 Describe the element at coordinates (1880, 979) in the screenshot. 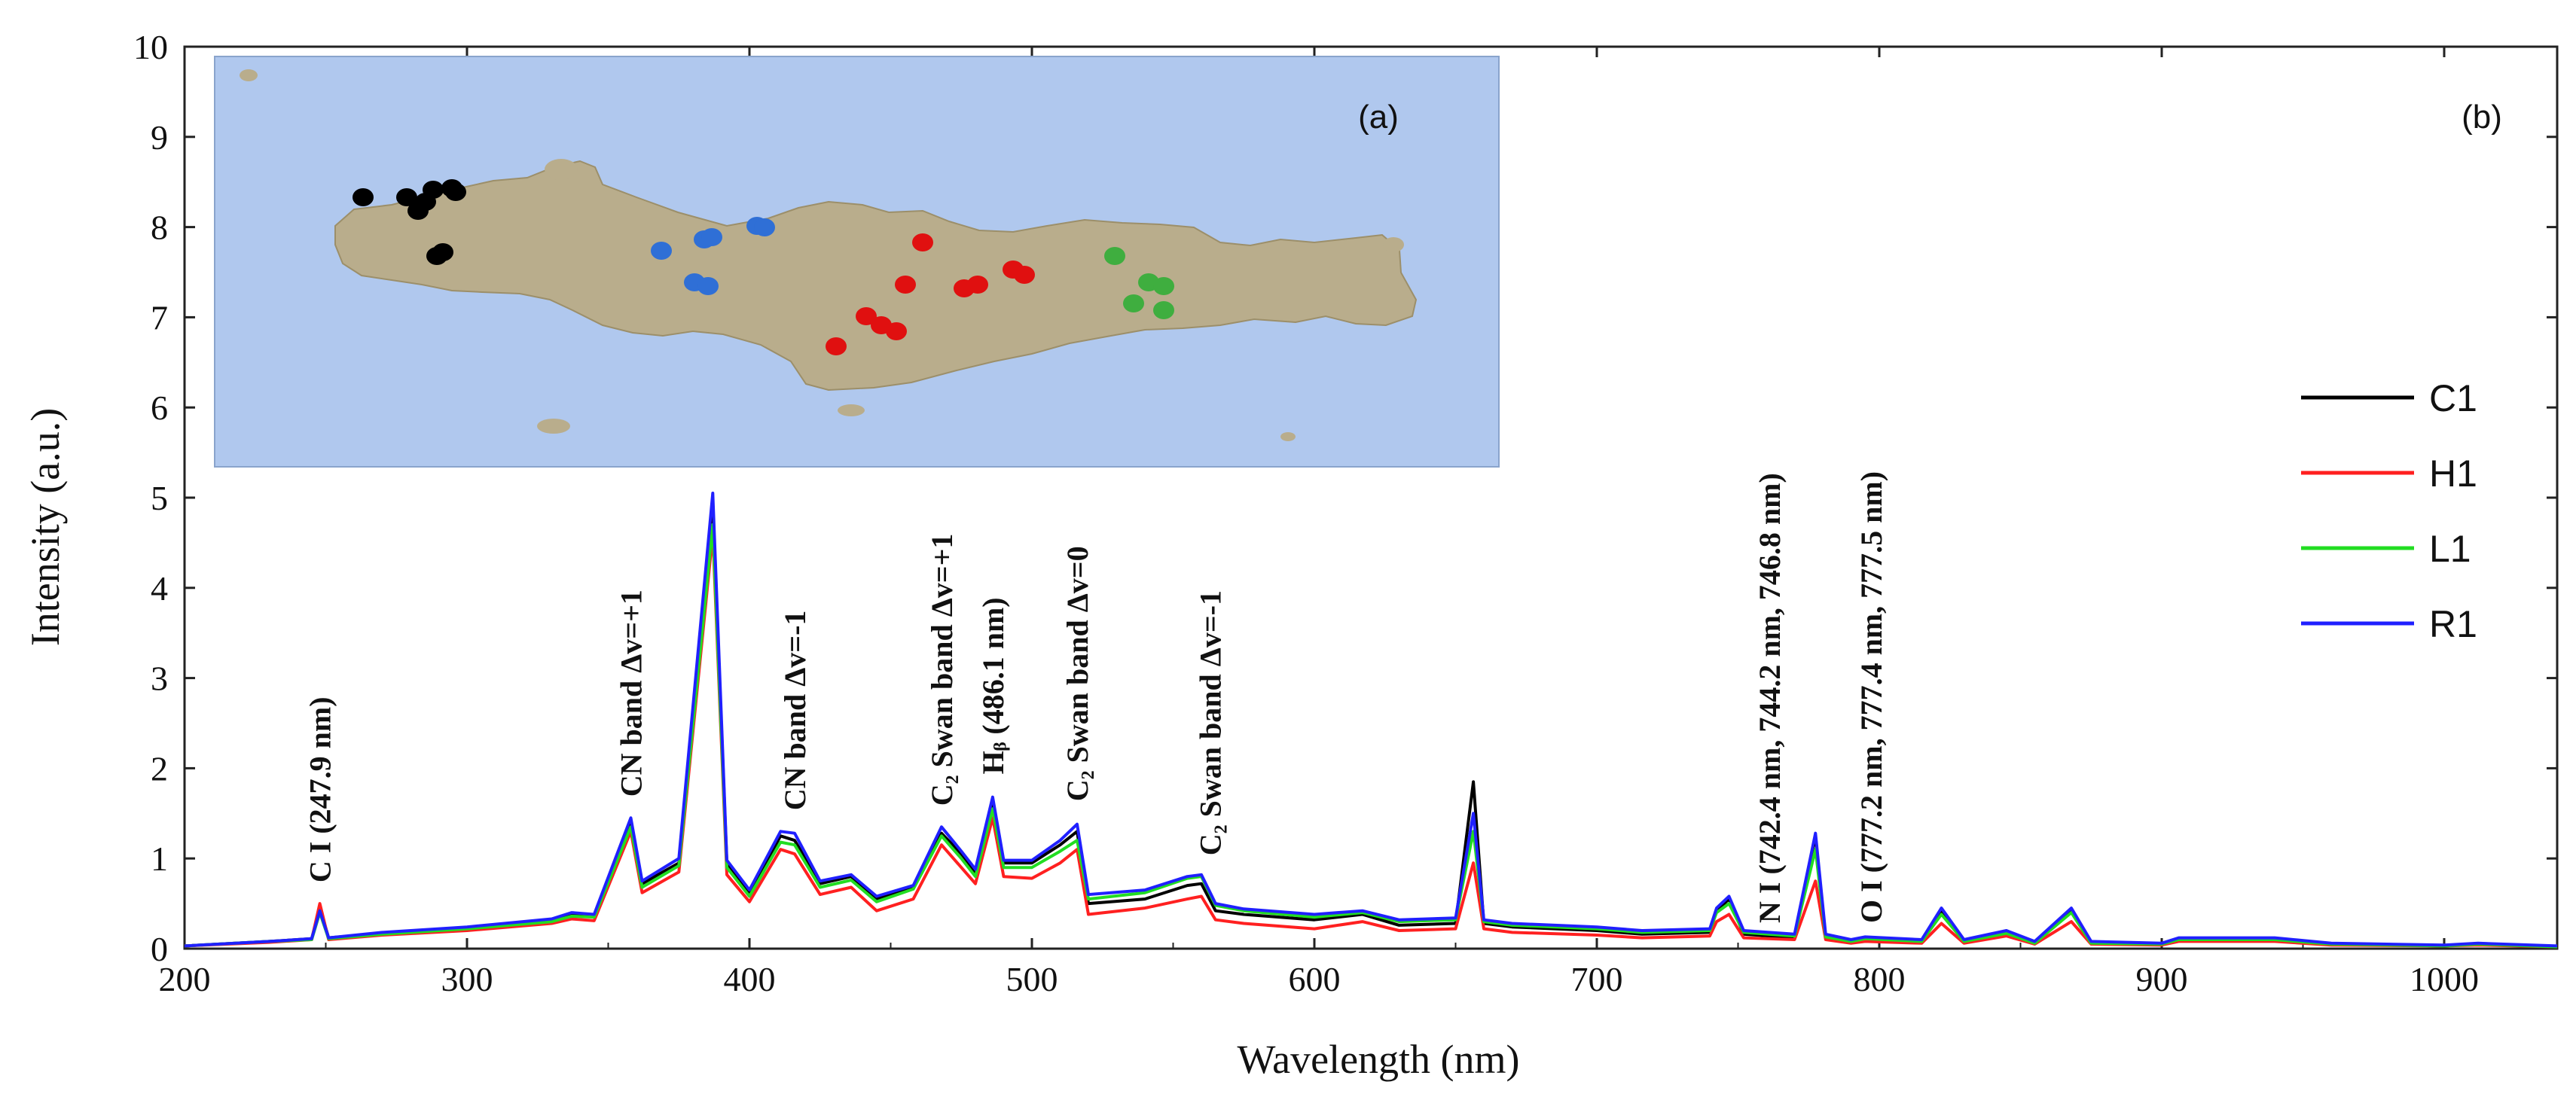

I see `x-tick-label: 800` at that location.